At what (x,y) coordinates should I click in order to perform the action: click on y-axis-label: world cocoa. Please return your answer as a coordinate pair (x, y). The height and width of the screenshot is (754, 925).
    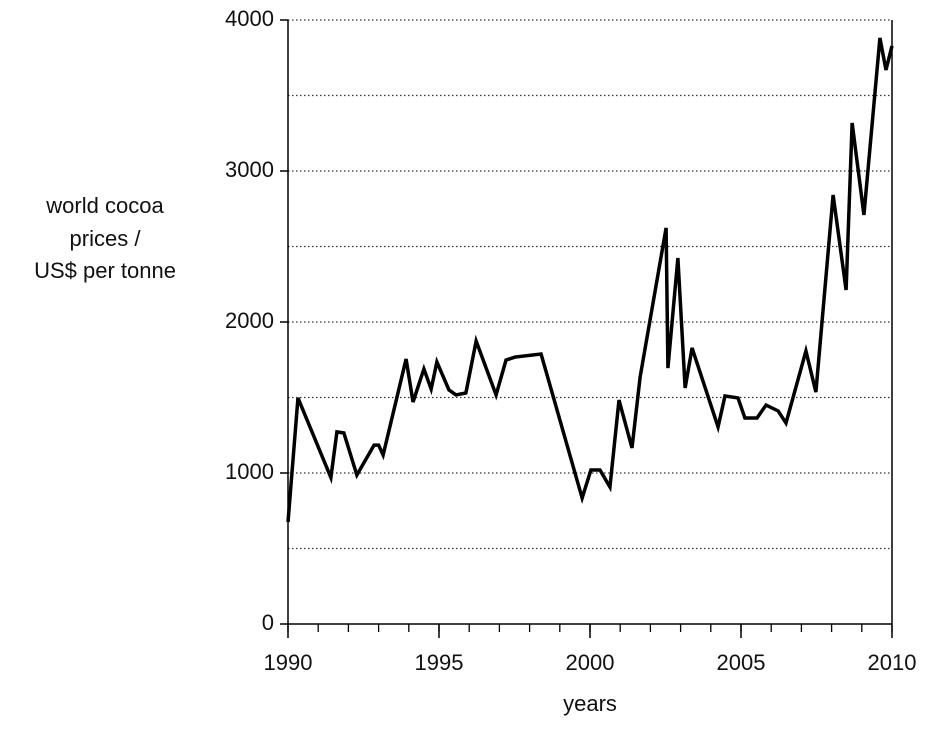
    Looking at the image, I should click on (104, 205).